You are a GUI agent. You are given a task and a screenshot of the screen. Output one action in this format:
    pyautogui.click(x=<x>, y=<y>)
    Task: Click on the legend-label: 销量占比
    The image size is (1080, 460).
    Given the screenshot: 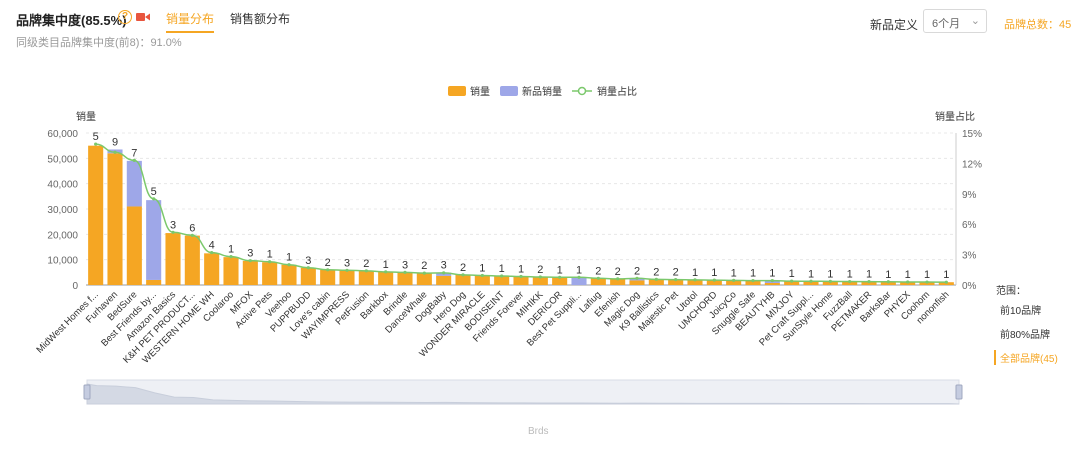 What is the action you would take?
    pyautogui.click(x=617, y=91)
    